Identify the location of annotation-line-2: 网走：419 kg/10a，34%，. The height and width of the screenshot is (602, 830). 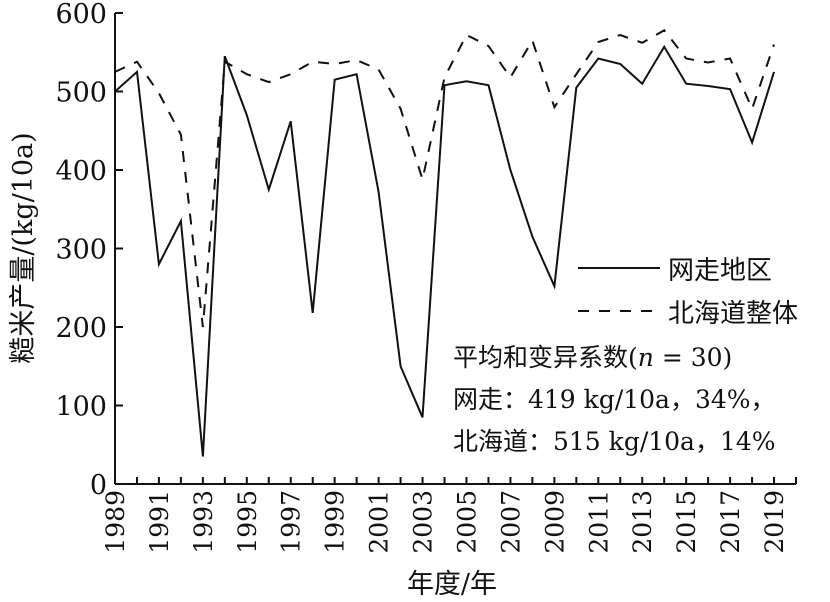
(614, 399).